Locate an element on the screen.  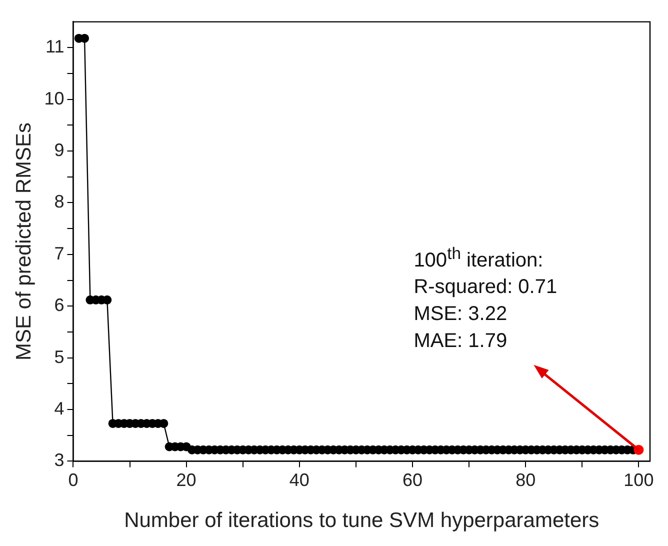
x-tick-label: 0 is located at coordinates (73, 480).